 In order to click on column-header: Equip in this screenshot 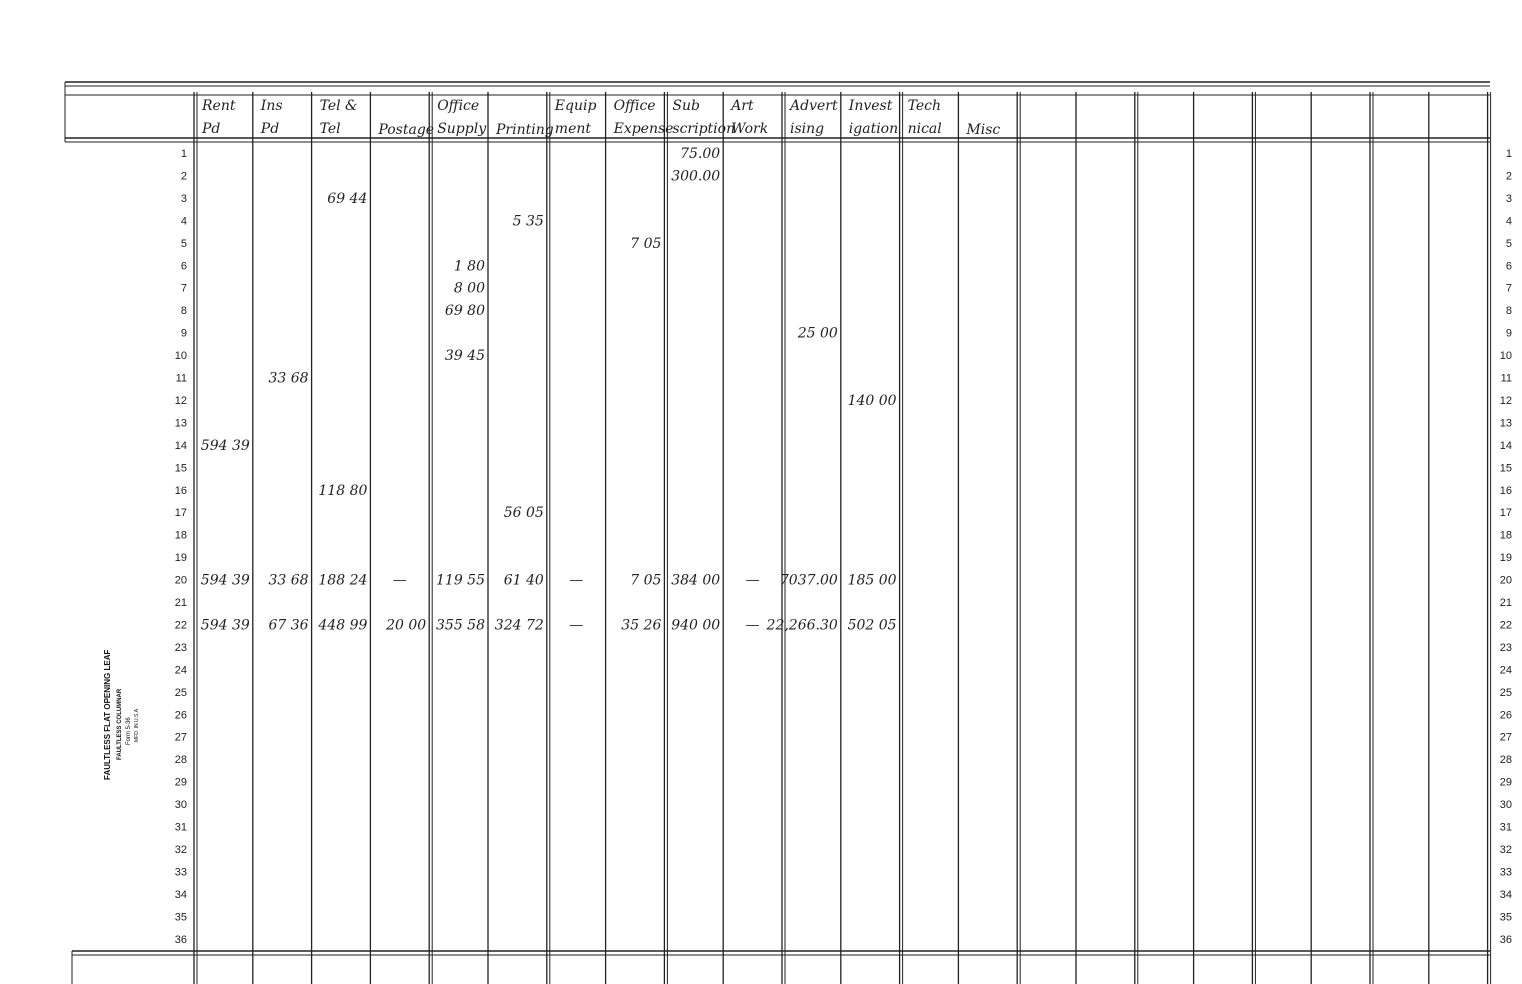, I will do `click(575, 106)`.